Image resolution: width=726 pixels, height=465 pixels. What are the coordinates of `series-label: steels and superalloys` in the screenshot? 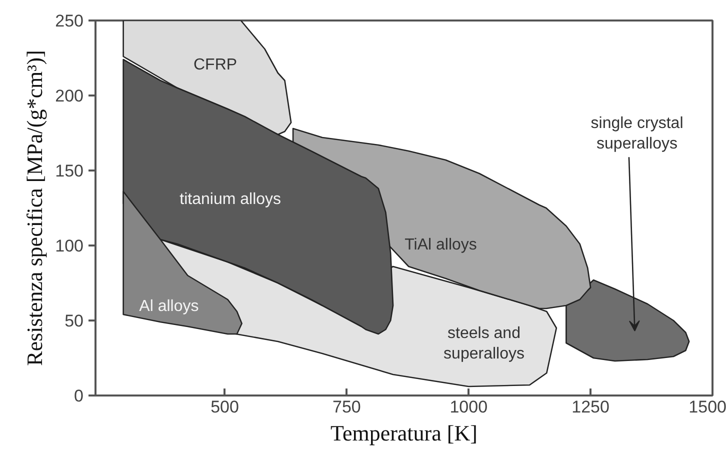 It's located at (484, 343).